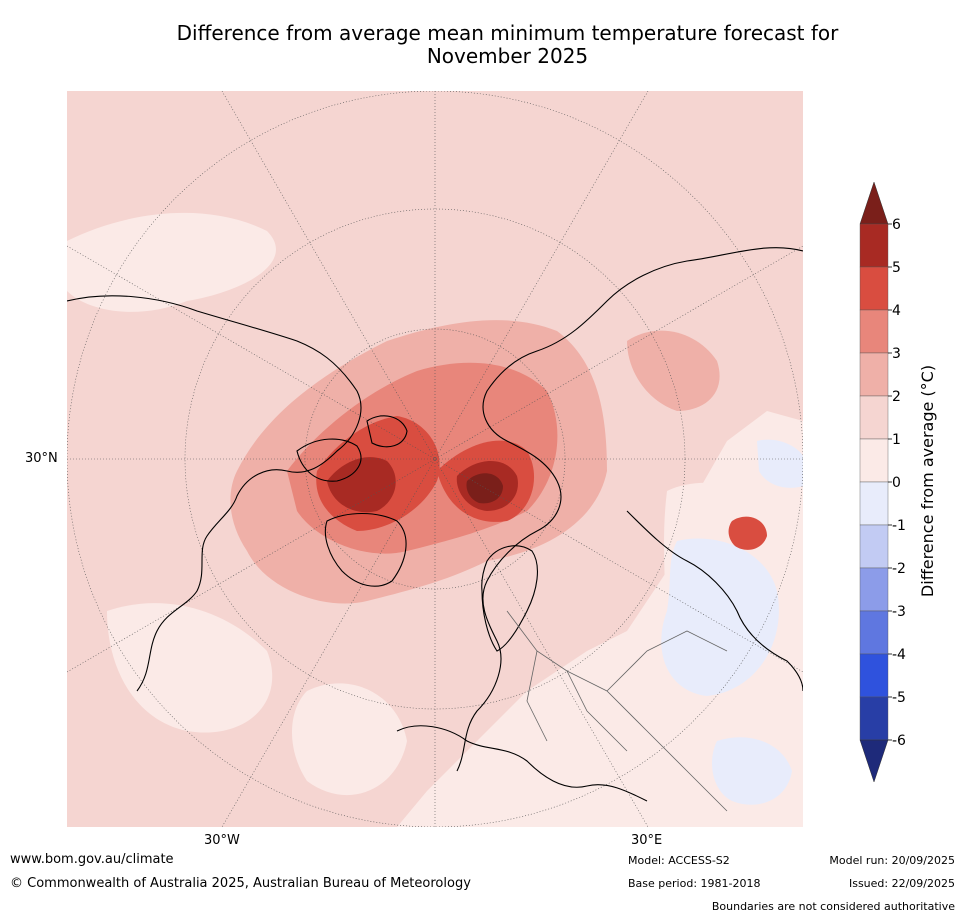  I want to click on colorbar-tick-label: -2, so click(899, 569).